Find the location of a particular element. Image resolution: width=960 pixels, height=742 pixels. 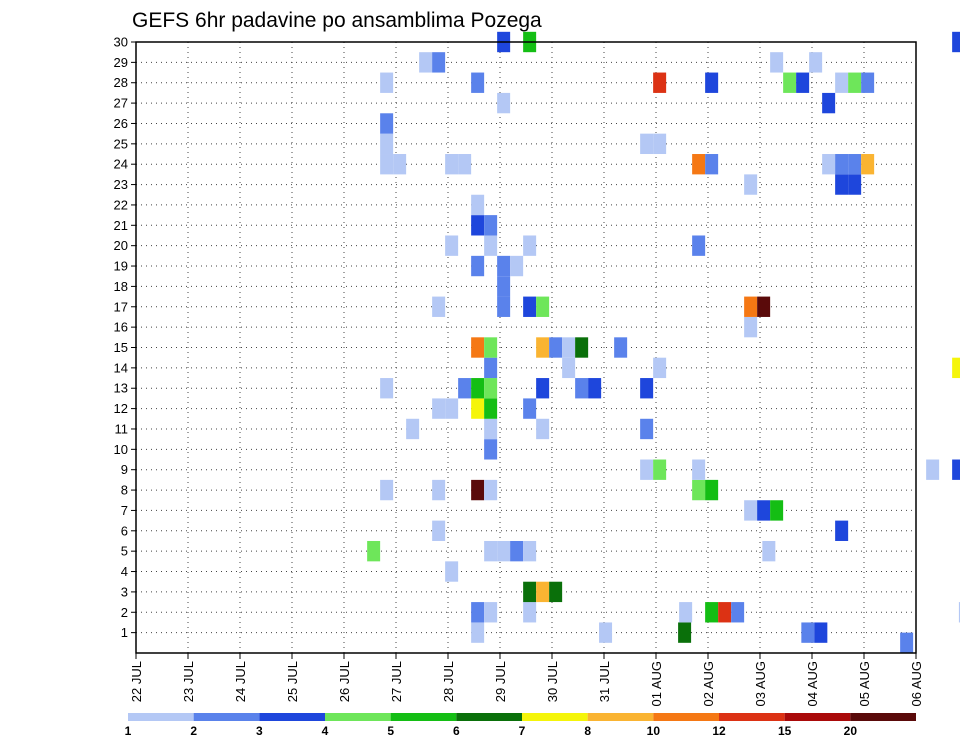

y-tick-label: 16 is located at coordinates (121, 327).